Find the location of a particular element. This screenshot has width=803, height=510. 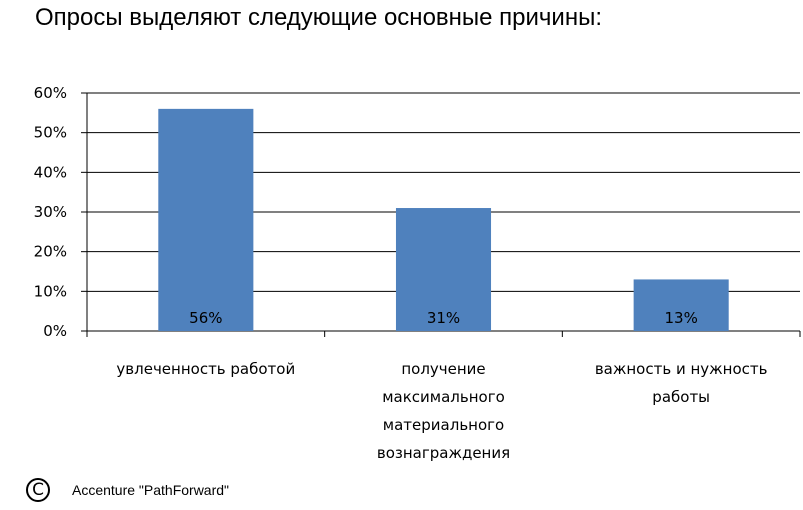

x-category-label: материального is located at coordinates (443, 425).